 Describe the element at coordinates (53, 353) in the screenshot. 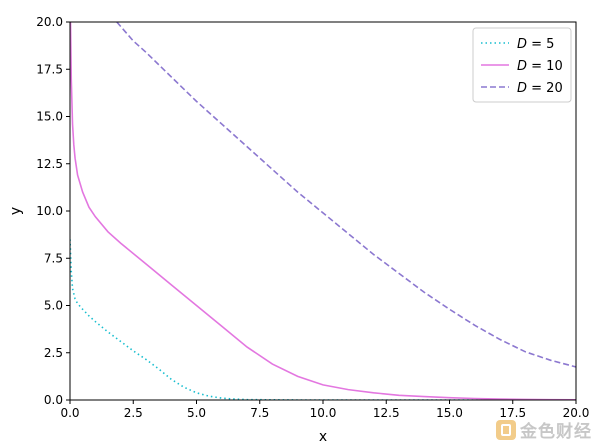

I see `y-tick-label: 2.5` at that location.